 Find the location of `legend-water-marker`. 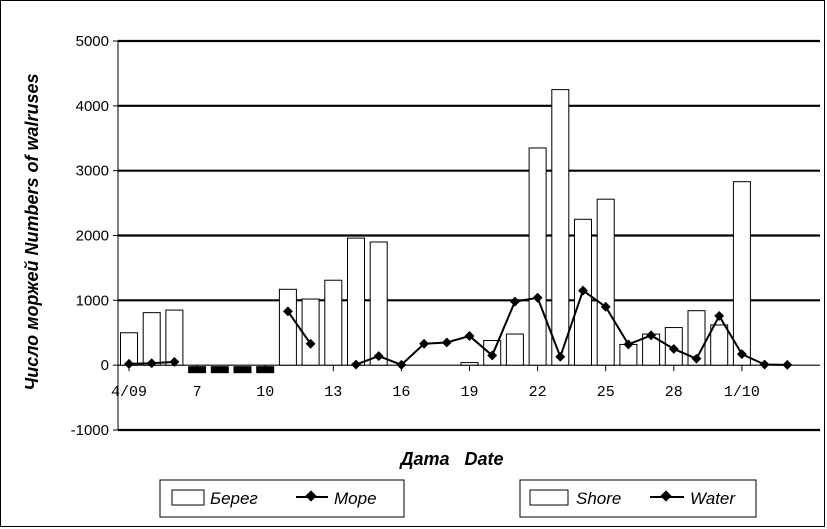

legend-water-marker is located at coordinates (666, 496).